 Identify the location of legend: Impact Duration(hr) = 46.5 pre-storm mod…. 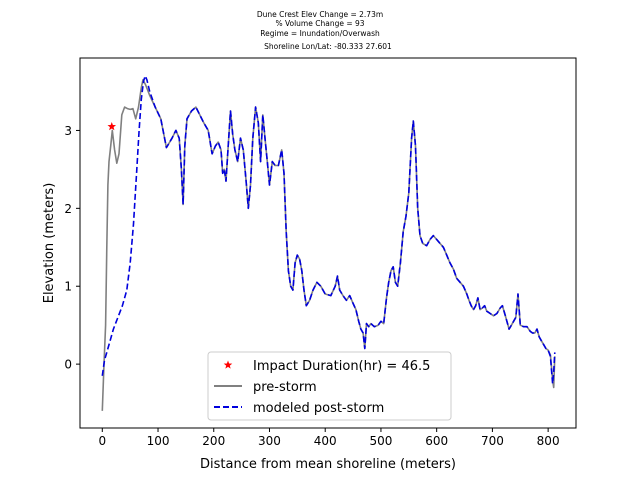
(329, 386).